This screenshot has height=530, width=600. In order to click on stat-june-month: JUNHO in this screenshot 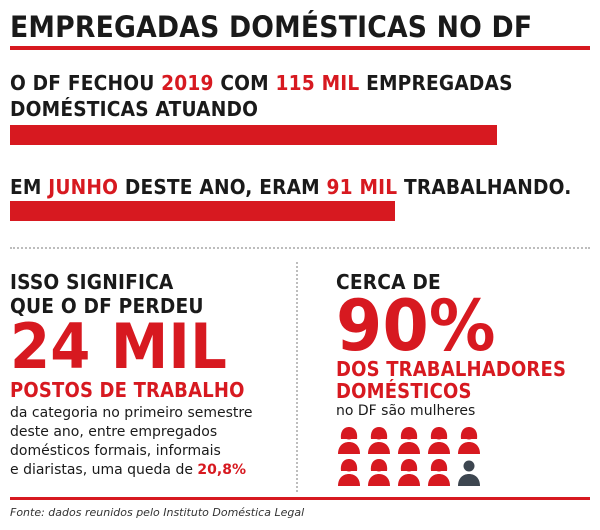, I will do `click(83, 187)`.